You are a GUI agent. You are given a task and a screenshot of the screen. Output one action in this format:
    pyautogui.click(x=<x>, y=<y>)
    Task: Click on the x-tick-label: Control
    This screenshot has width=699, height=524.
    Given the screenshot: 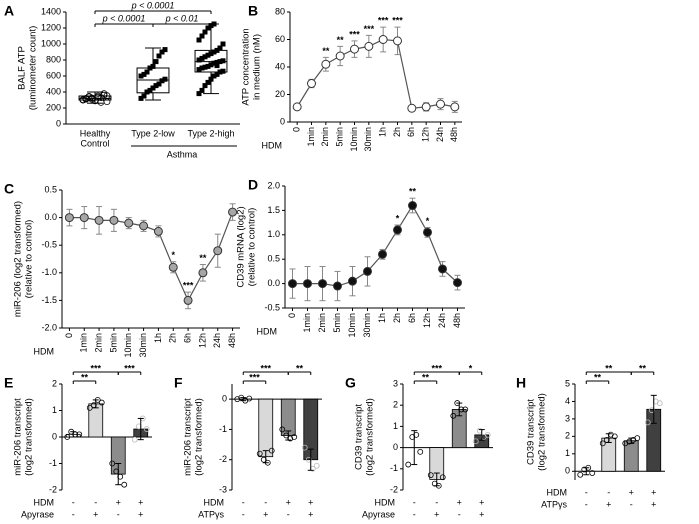 What is the action you would take?
    pyautogui.click(x=94, y=143)
    